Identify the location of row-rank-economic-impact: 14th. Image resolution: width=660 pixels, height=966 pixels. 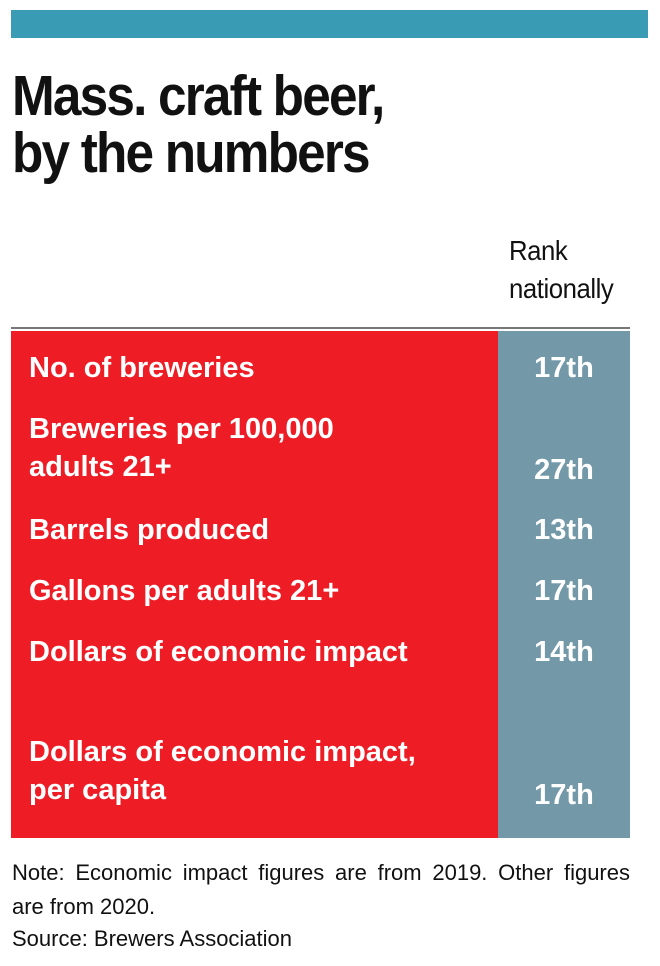
(564, 652).